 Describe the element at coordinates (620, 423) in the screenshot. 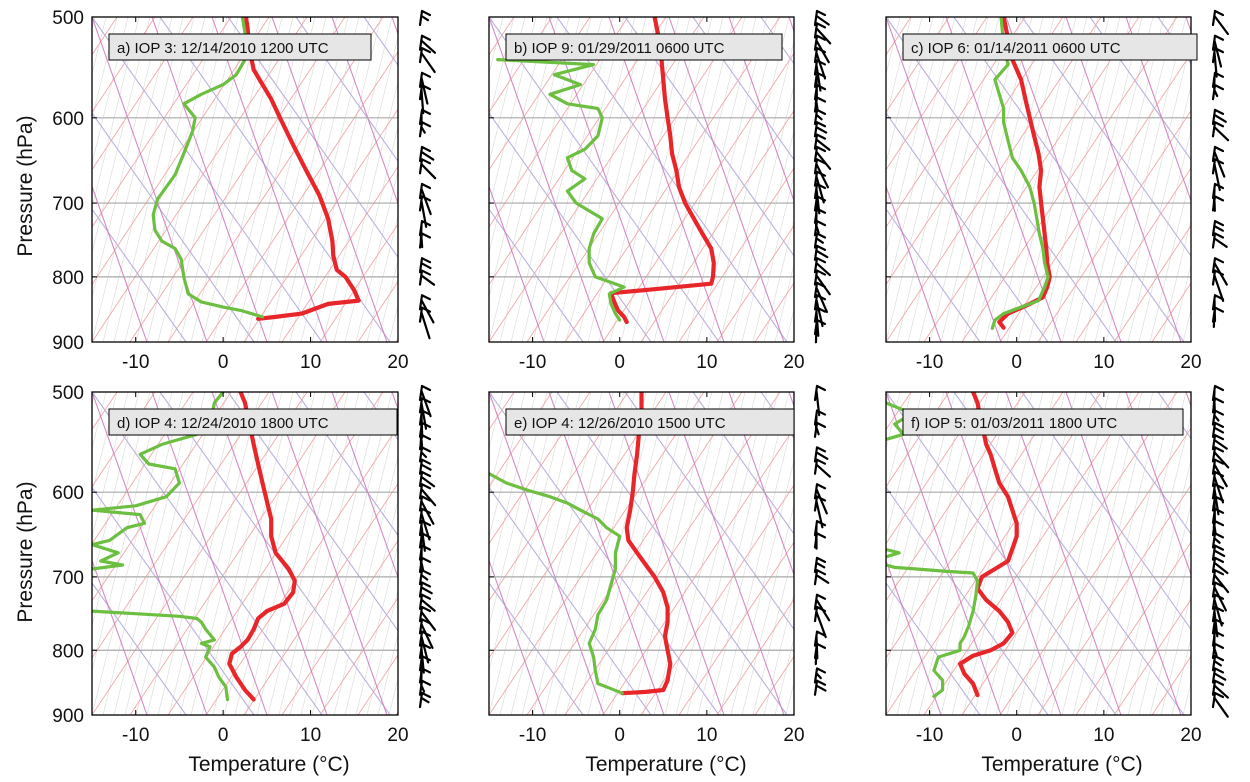

I see `panel-label-e: e) IOP 4: 12/26/2010 1500 UTC` at that location.